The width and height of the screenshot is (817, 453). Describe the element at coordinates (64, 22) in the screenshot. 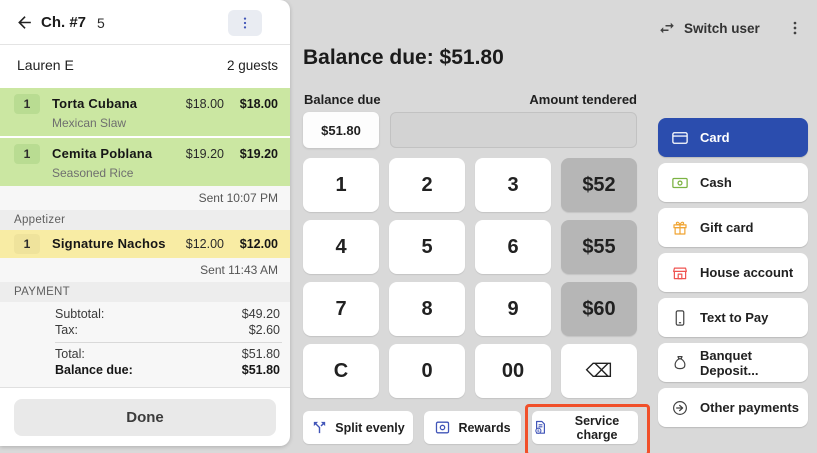

I see `check-title: Ch. #7` at that location.